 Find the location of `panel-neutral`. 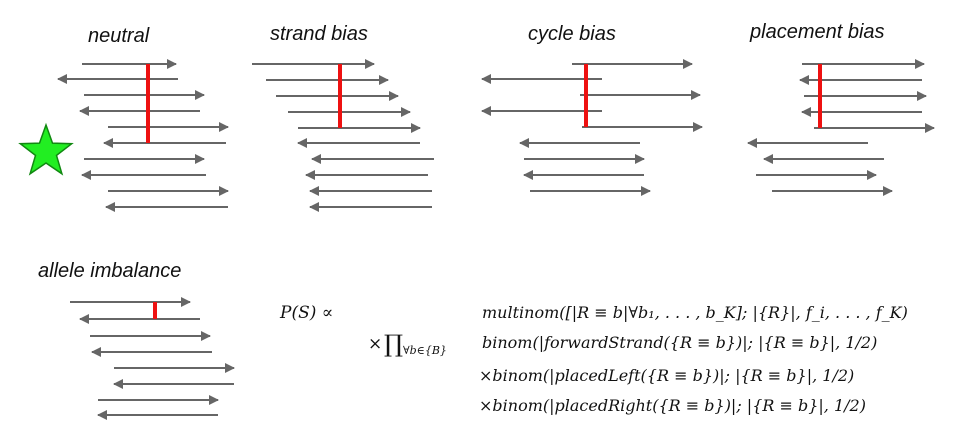

panel-neutral is located at coordinates (143, 135).